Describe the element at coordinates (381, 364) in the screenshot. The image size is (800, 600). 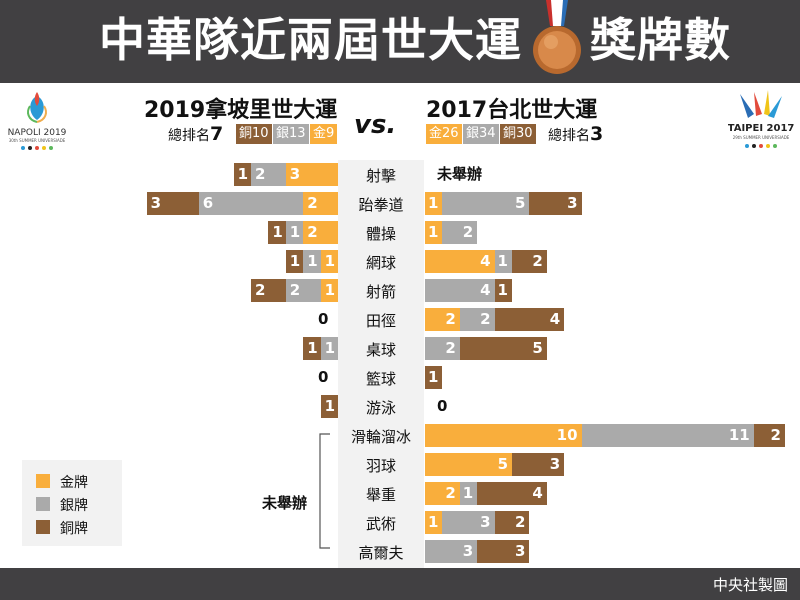
I see `sport-column` at that location.